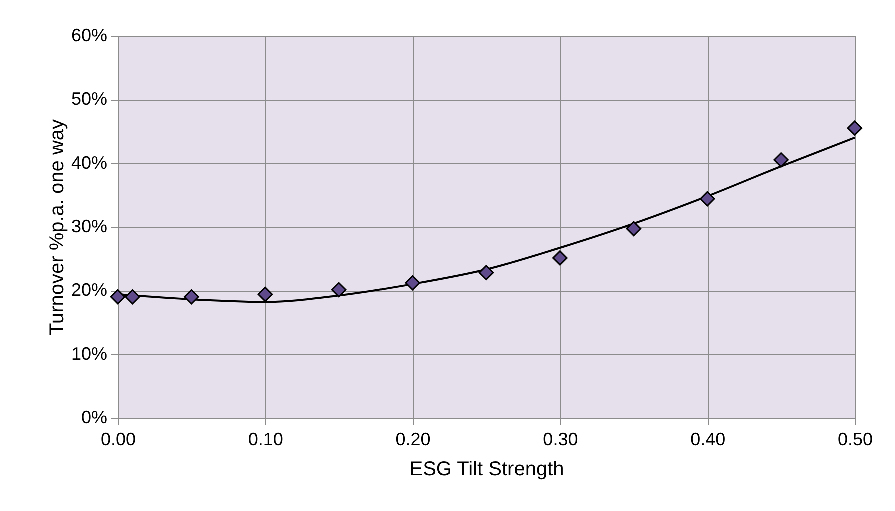  What do you see at coordinates (487, 469) in the screenshot?
I see `x-axis-title: ESG Tilt Strength` at bounding box center [487, 469].